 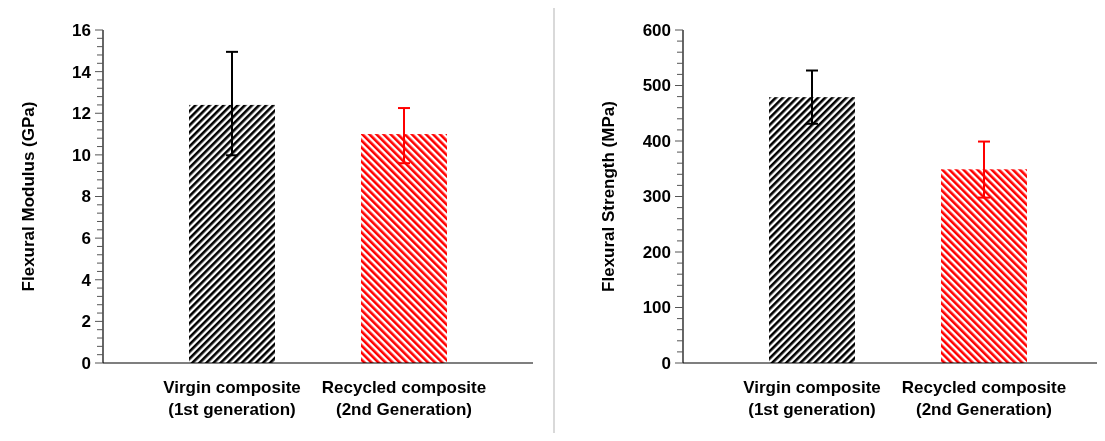 What do you see at coordinates (82, 72) in the screenshot?
I see `y-tick-label: 14` at bounding box center [82, 72].